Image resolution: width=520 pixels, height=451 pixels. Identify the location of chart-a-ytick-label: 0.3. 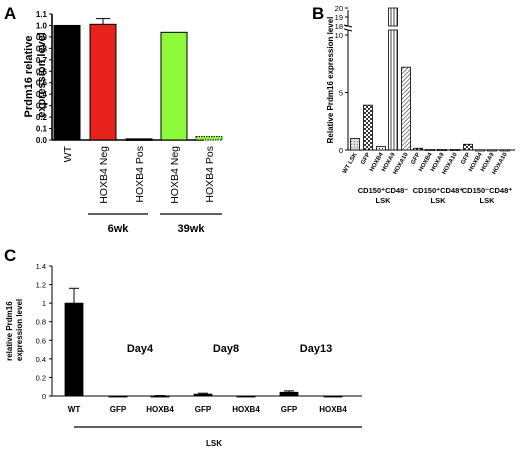
(42, 106).